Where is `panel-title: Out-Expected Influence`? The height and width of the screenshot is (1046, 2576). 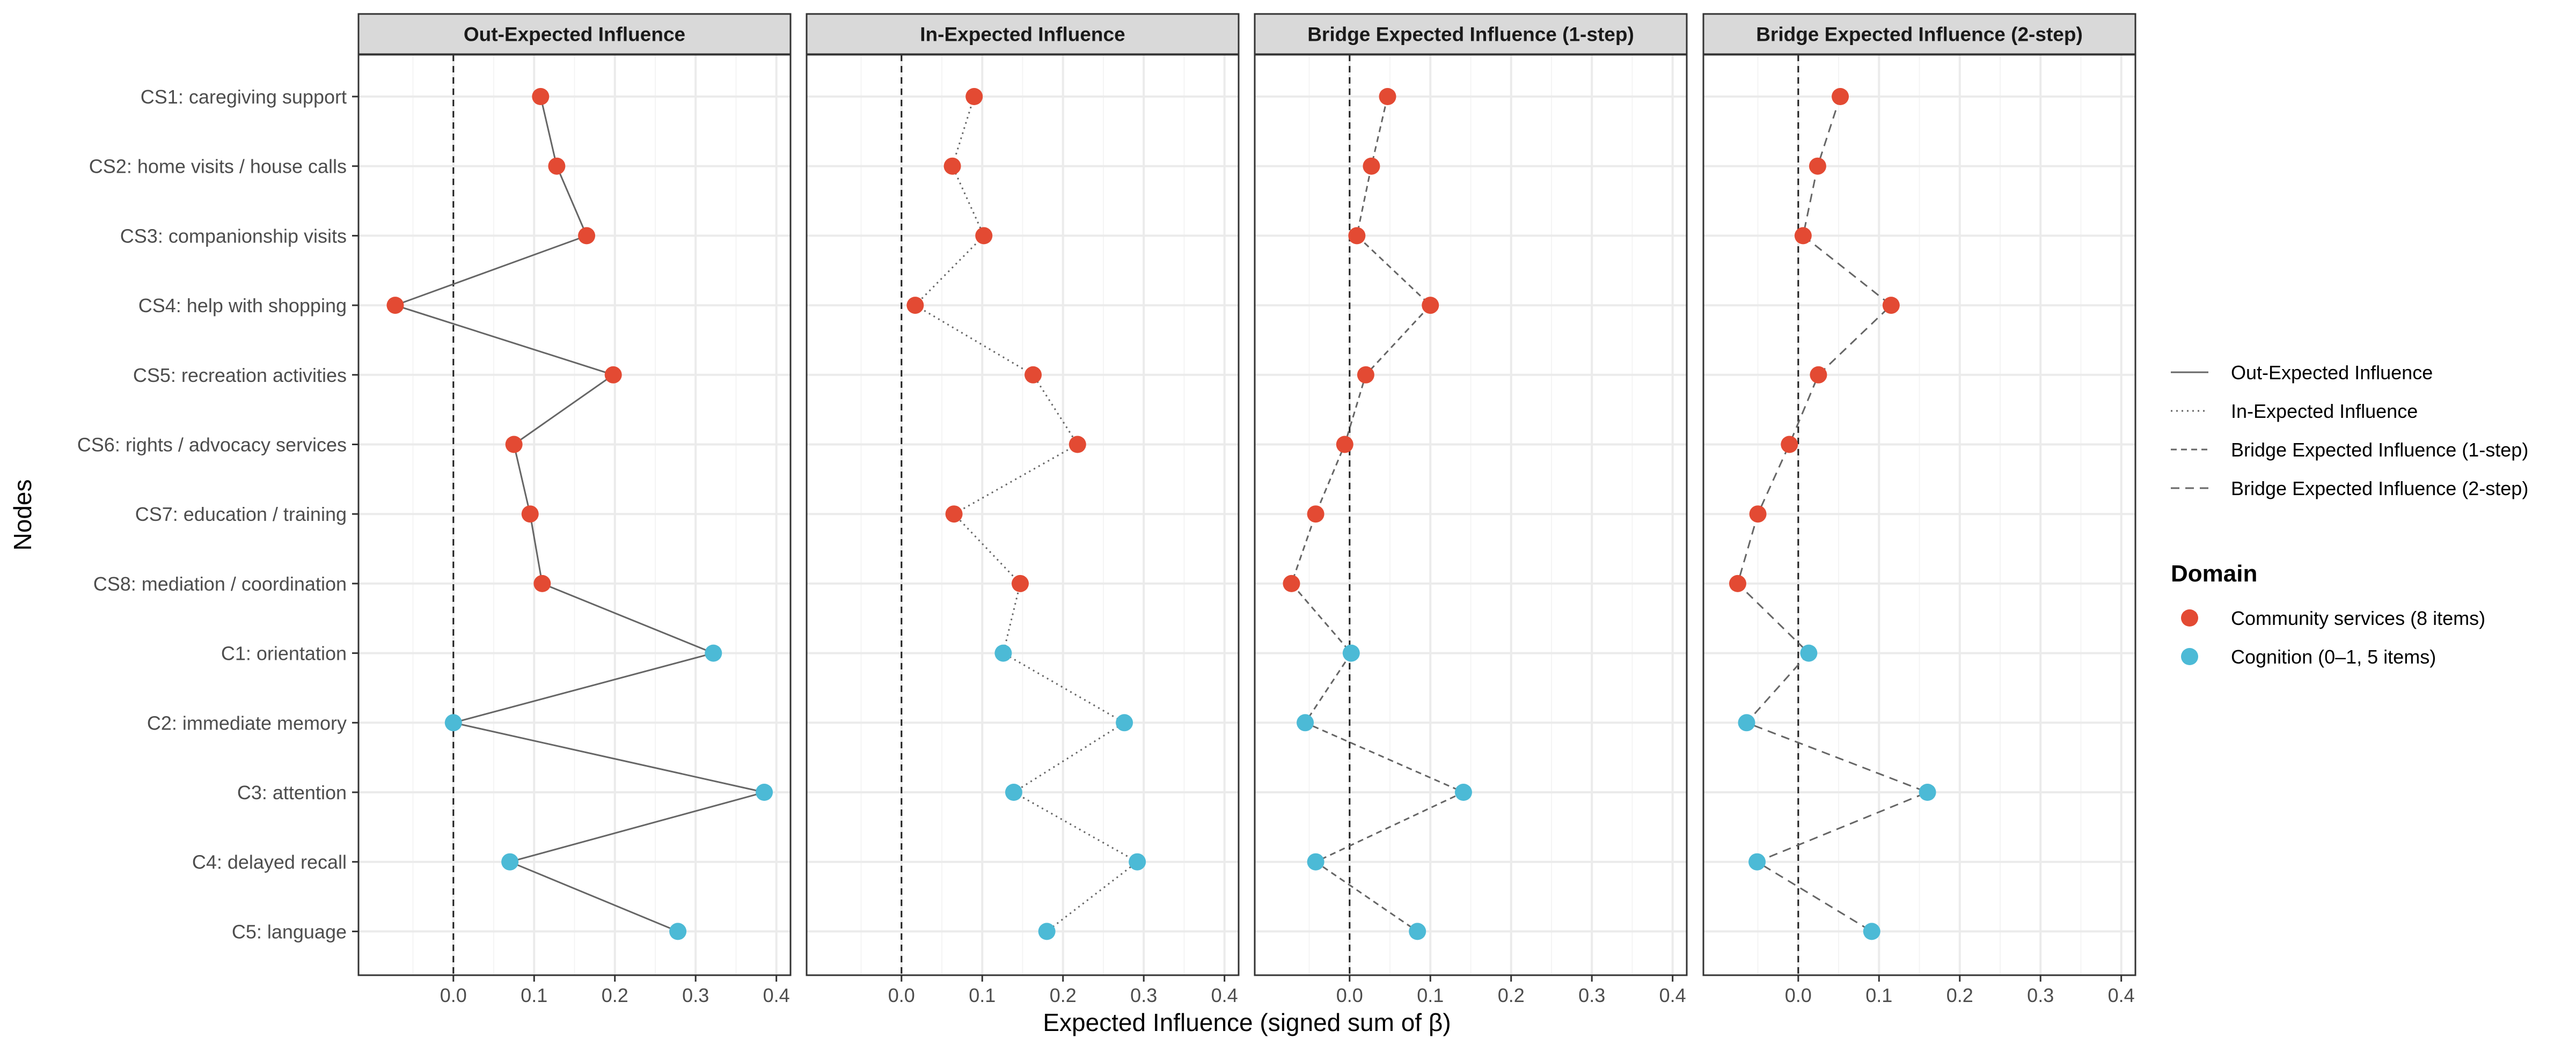 panel-title: Out-Expected Influence is located at coordinates (574, 35).